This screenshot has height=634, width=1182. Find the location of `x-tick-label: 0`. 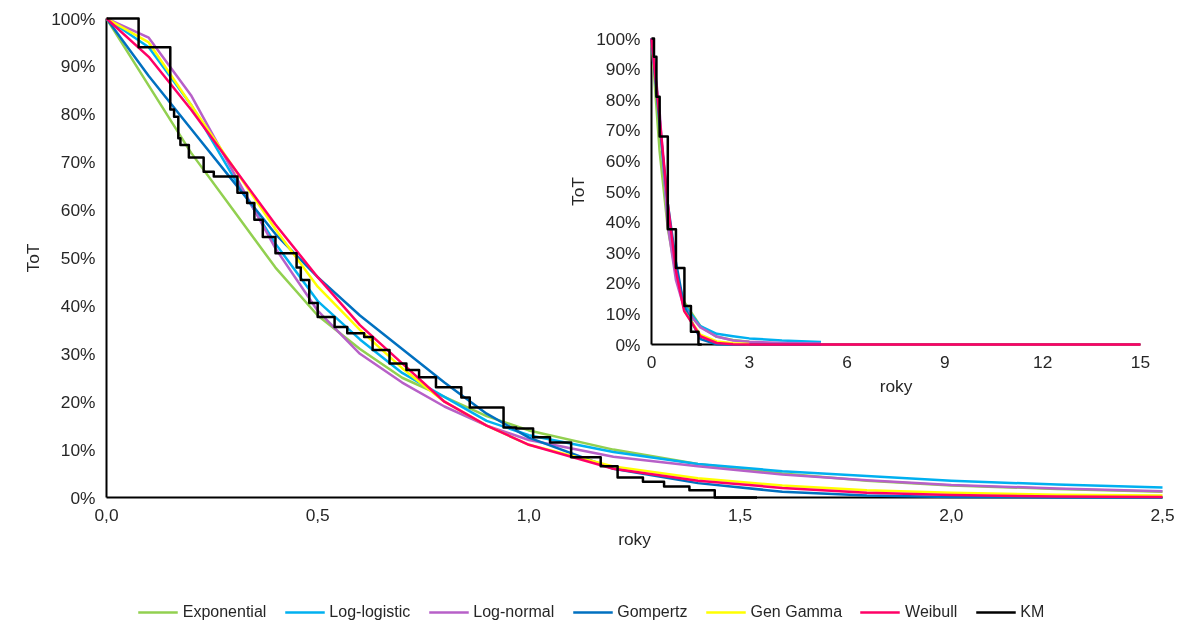

x-tick-label: 0 is located at coordinates (651, 361).